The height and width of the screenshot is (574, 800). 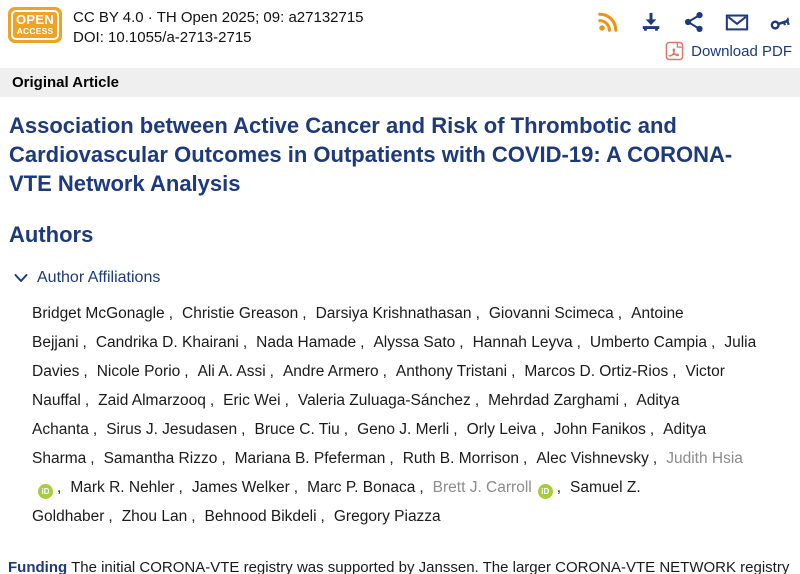 What do you see at coordinates (330, 371) in the screenshot?
I see `author-name: Andre Armero` at bounding box center [330, 371].